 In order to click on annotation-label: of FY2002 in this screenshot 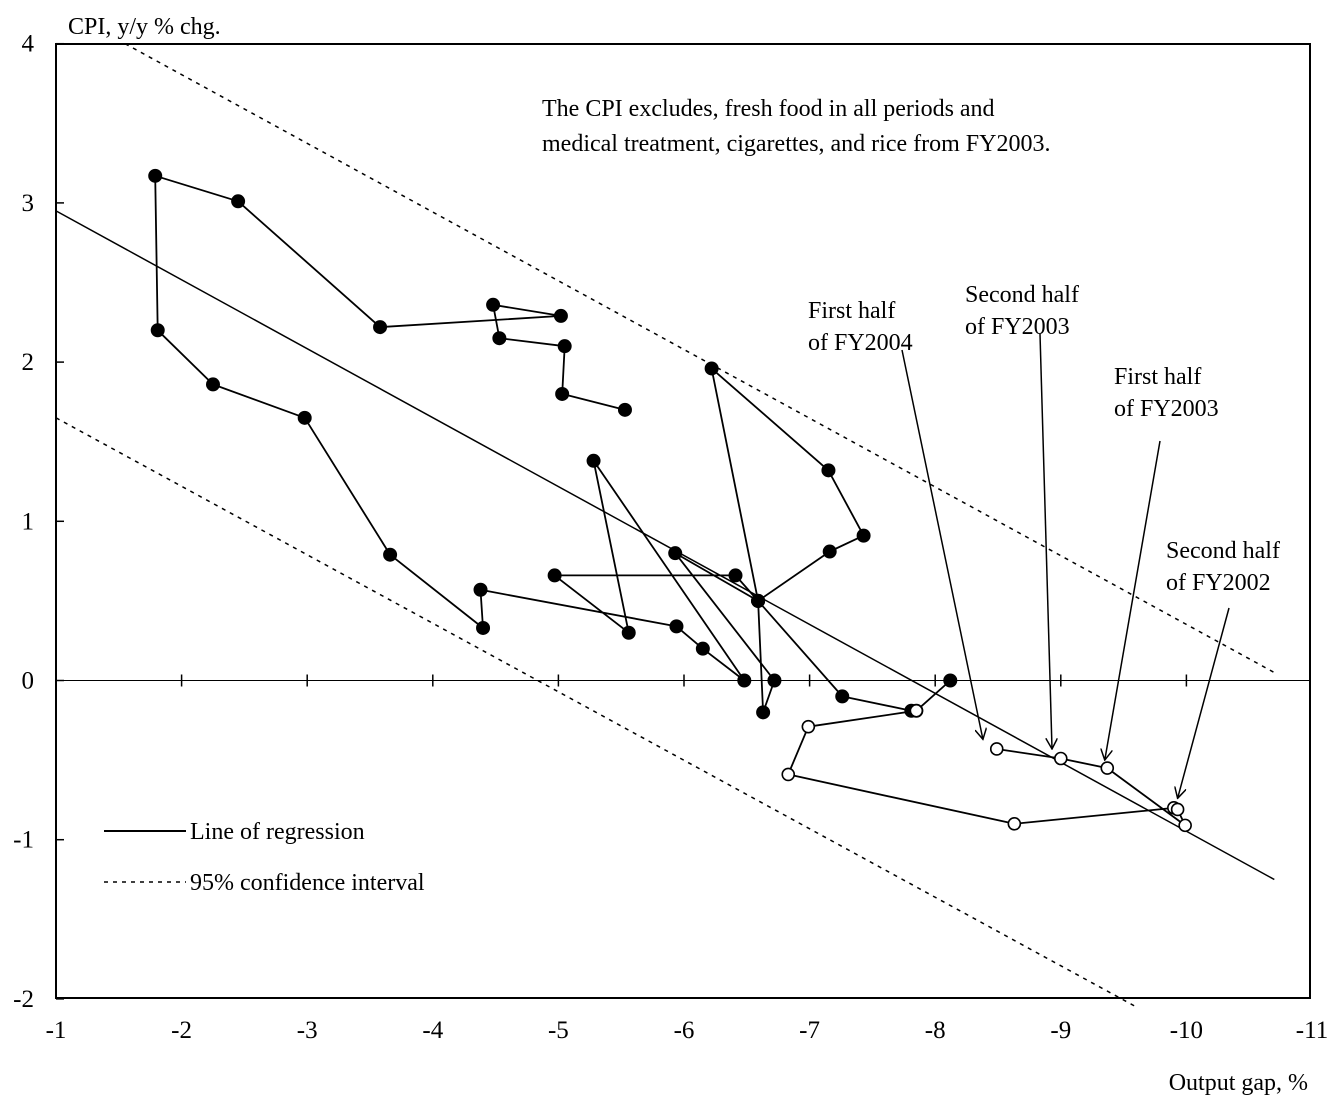, I will do `click(1218, 583)`.